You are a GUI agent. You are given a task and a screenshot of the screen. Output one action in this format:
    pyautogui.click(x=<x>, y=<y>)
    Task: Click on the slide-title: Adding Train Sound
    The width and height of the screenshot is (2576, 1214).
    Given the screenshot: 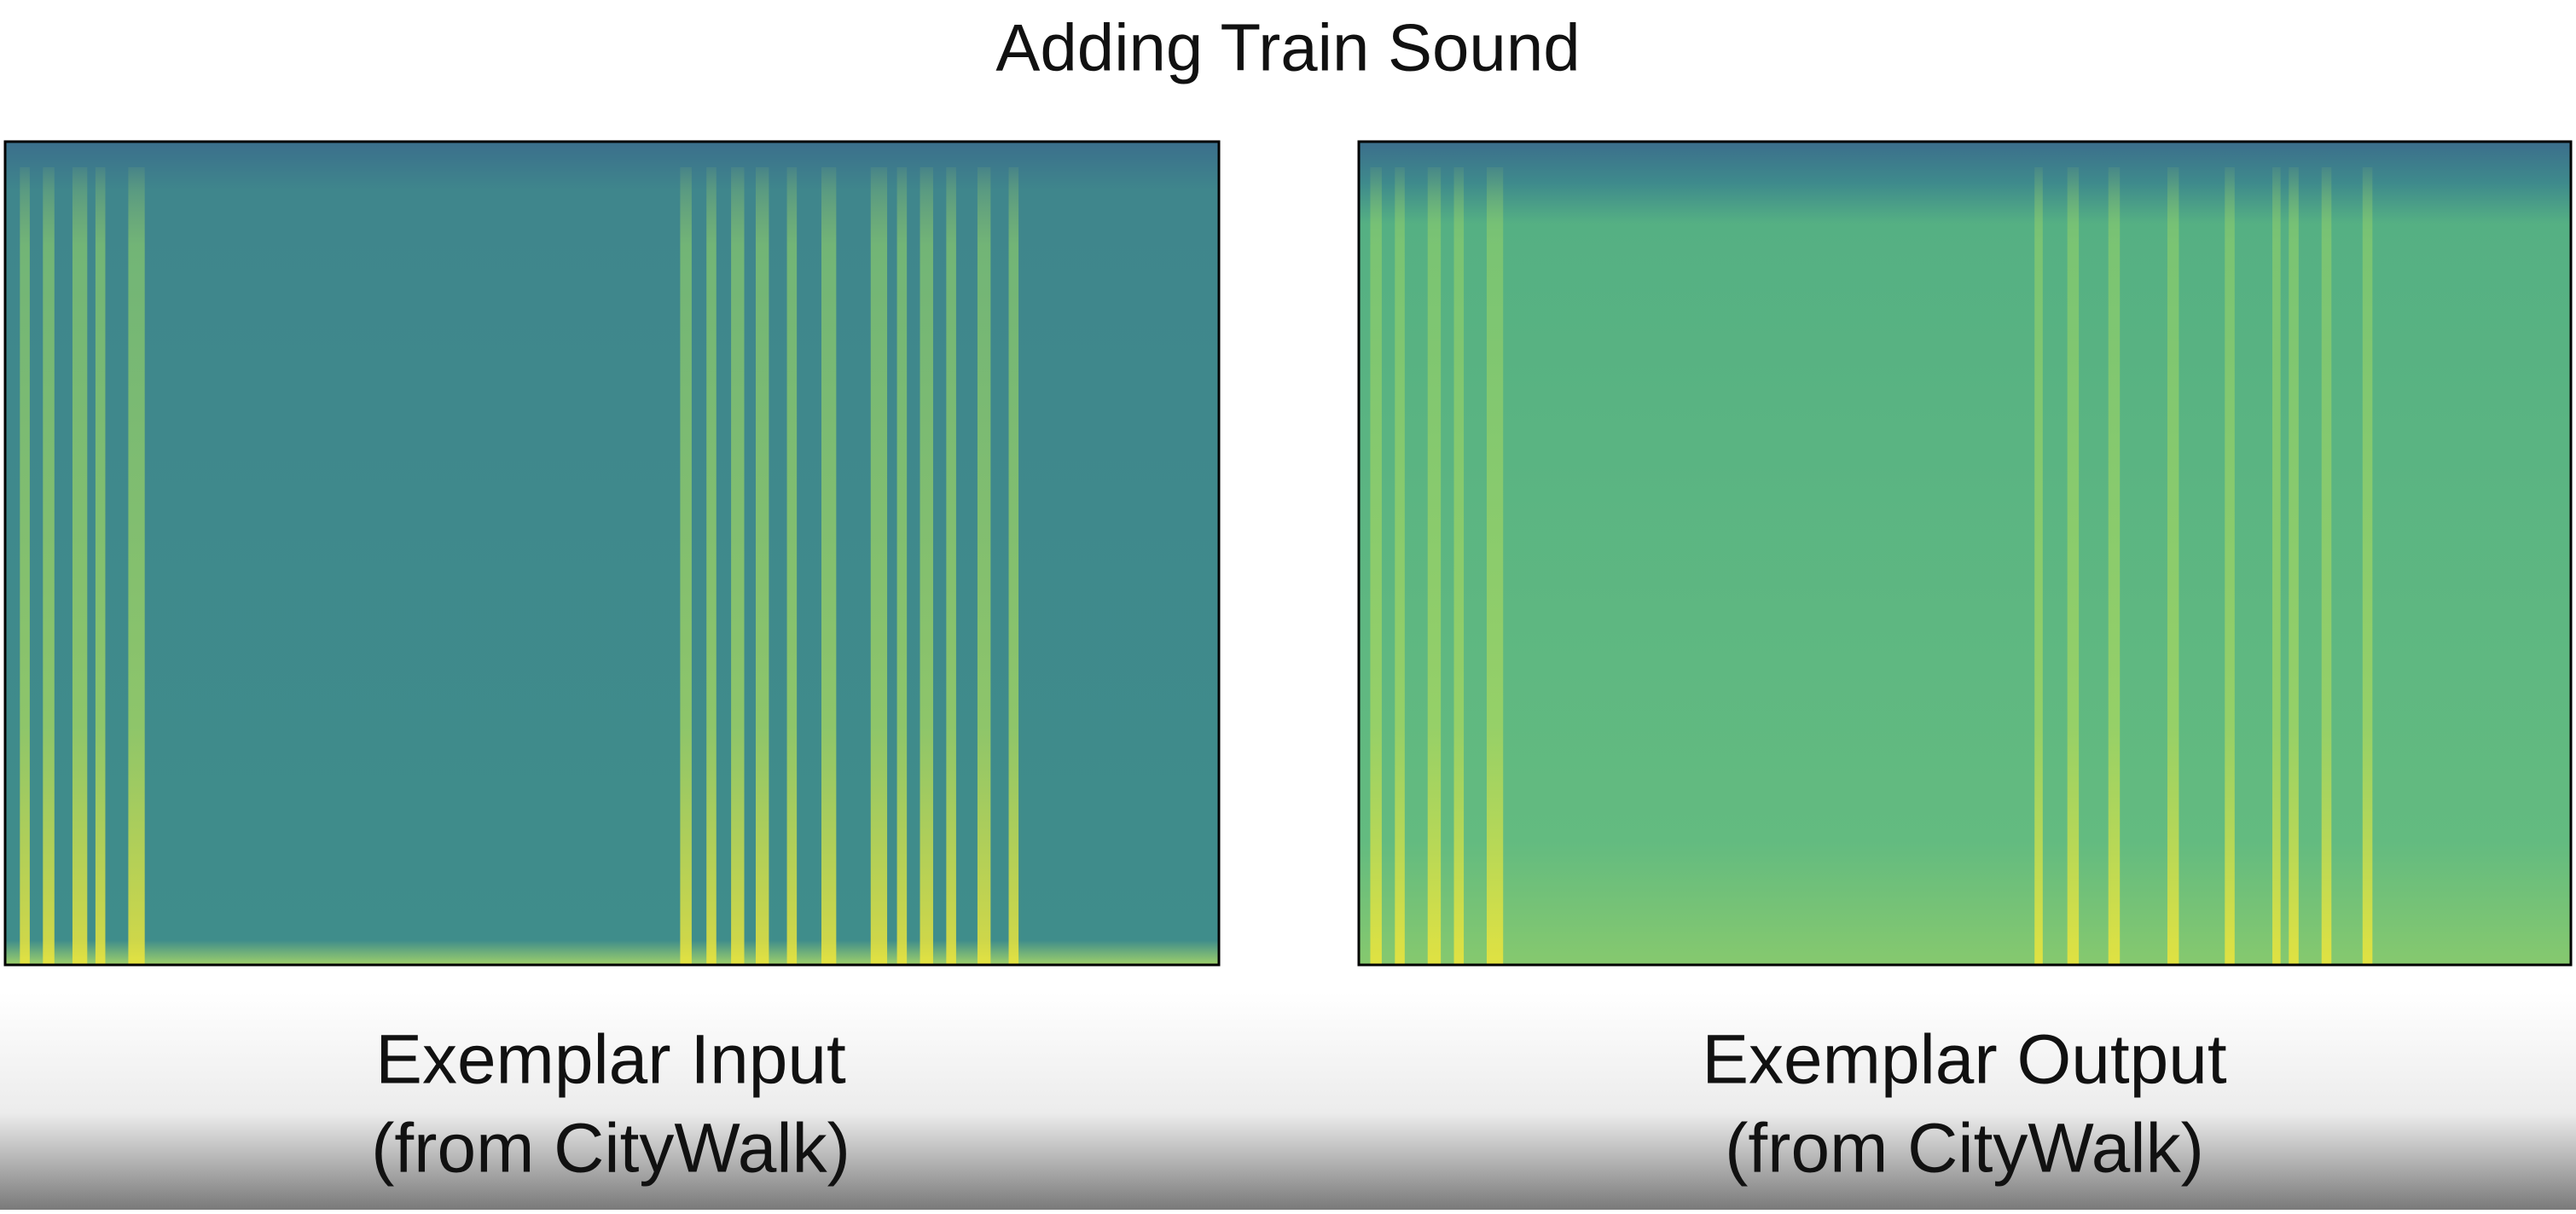 What is the action you would take?
    pyautogui.click(x=1287, y=47)
    